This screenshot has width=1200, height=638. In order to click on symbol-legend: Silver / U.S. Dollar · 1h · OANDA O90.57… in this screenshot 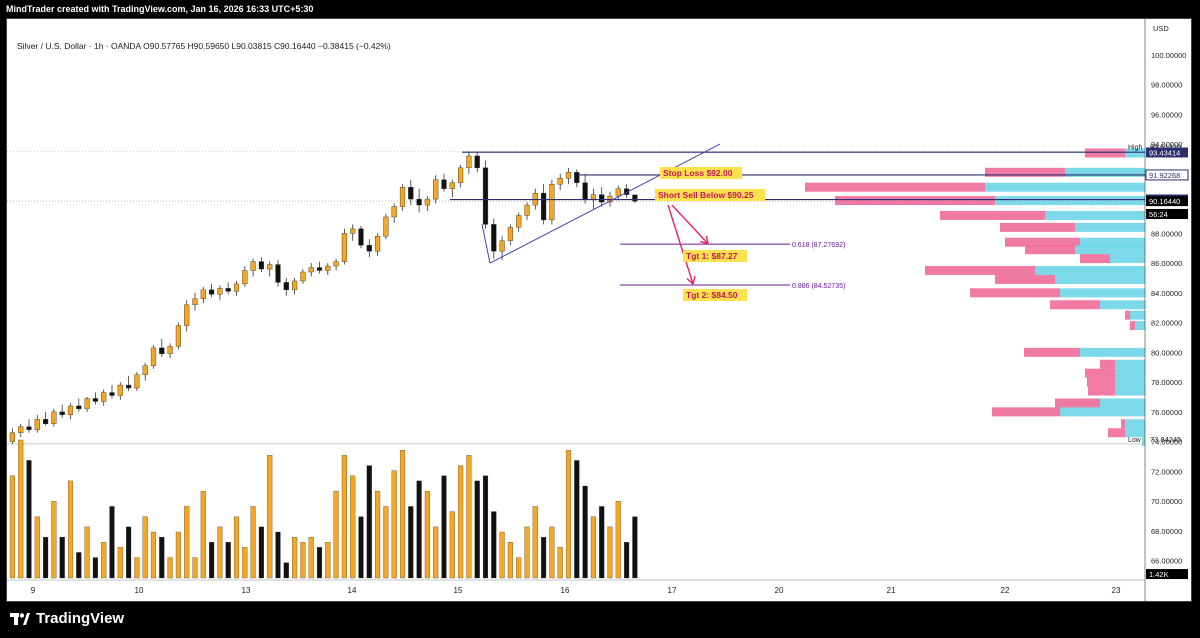, I will do `click(204, 46)`.